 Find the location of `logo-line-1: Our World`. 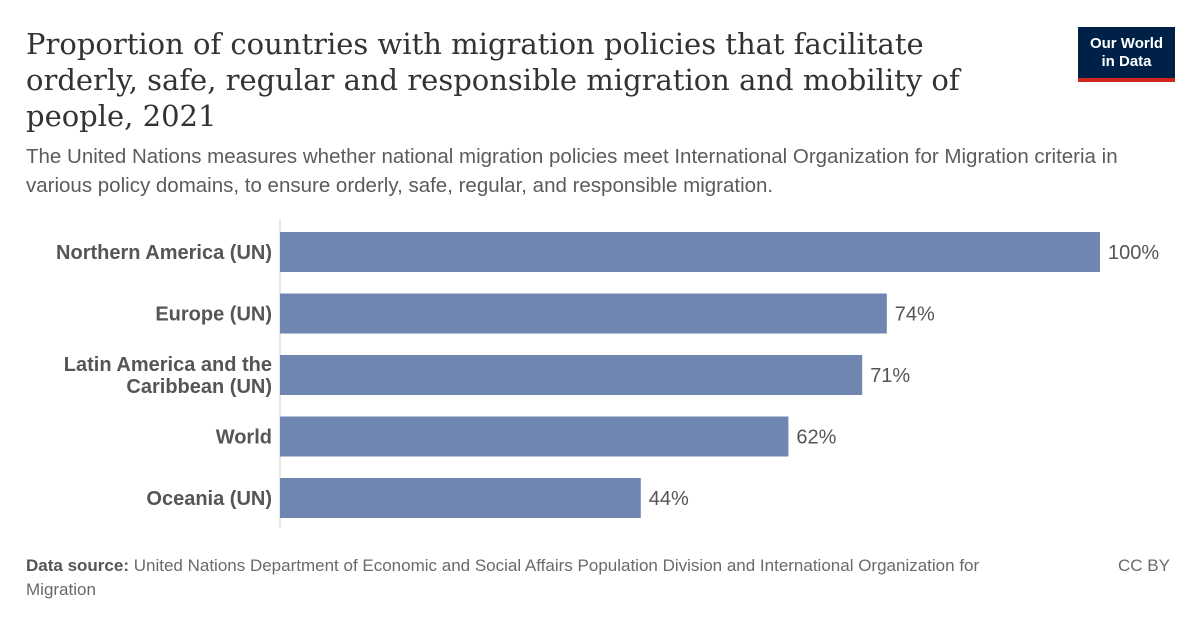

logo-line-1: Our World is located at coordinates (1126, 43).